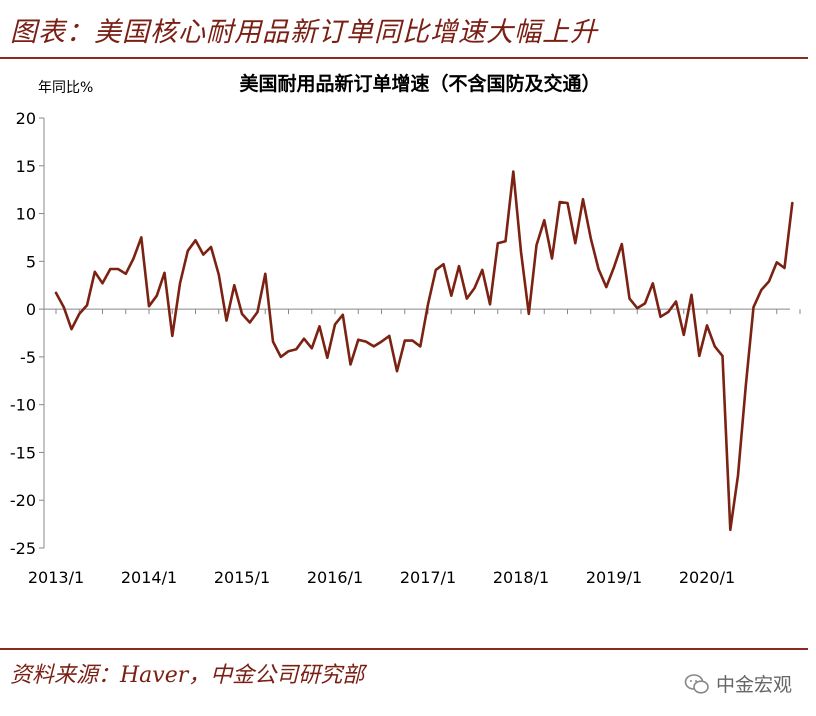 This screenshot has height=716, width=816. What do you see at coordinates (149, 577) in the screenshot?
I see `x-tick-label: 2014/1` at bounding box center [149, 577].